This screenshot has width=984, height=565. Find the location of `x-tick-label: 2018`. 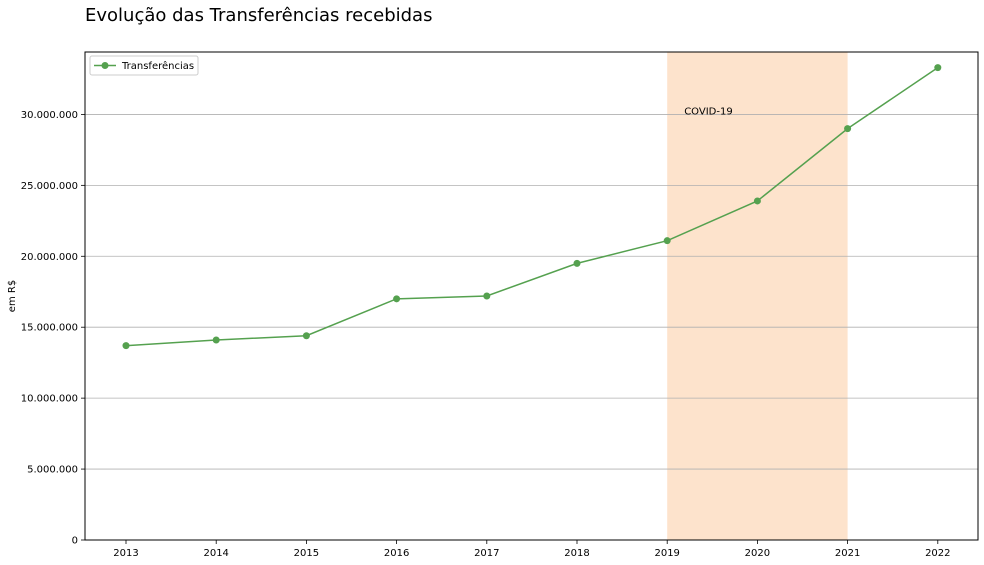

x-tick-label: 2018 is located at coordinates (576, 553).